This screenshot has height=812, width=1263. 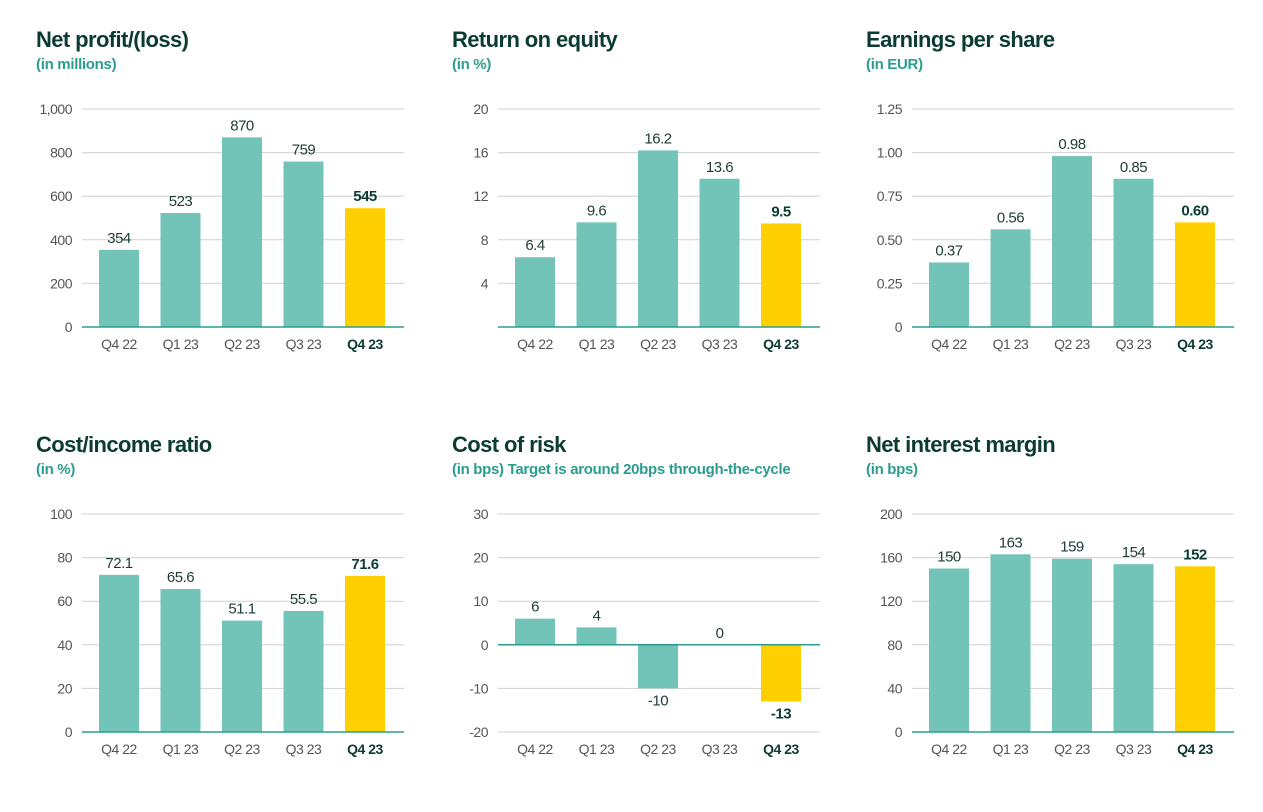 What do you see at coordinates (478, 732) in the screenshot?
I see `y-tick-label: -20` at bounding box center [478, 732].